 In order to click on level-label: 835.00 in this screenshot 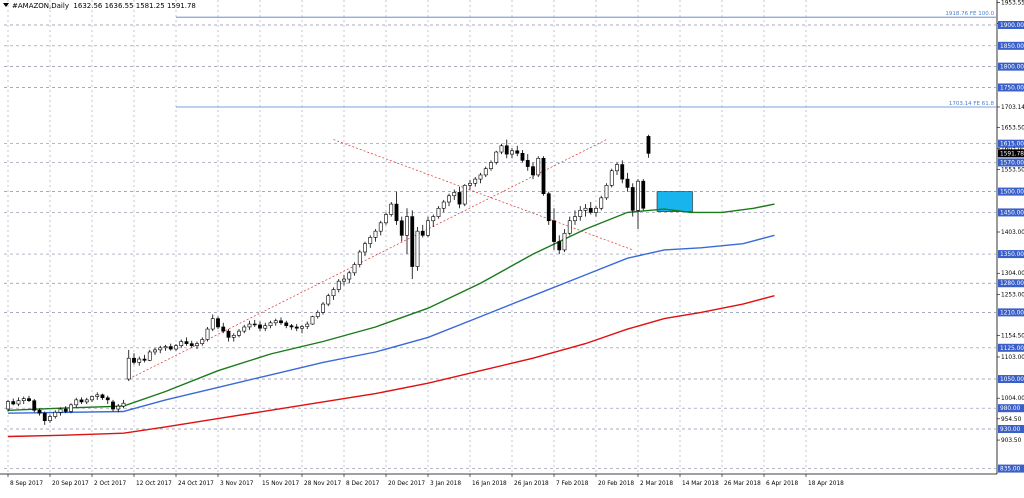, I will do `click(1010, 470)`.